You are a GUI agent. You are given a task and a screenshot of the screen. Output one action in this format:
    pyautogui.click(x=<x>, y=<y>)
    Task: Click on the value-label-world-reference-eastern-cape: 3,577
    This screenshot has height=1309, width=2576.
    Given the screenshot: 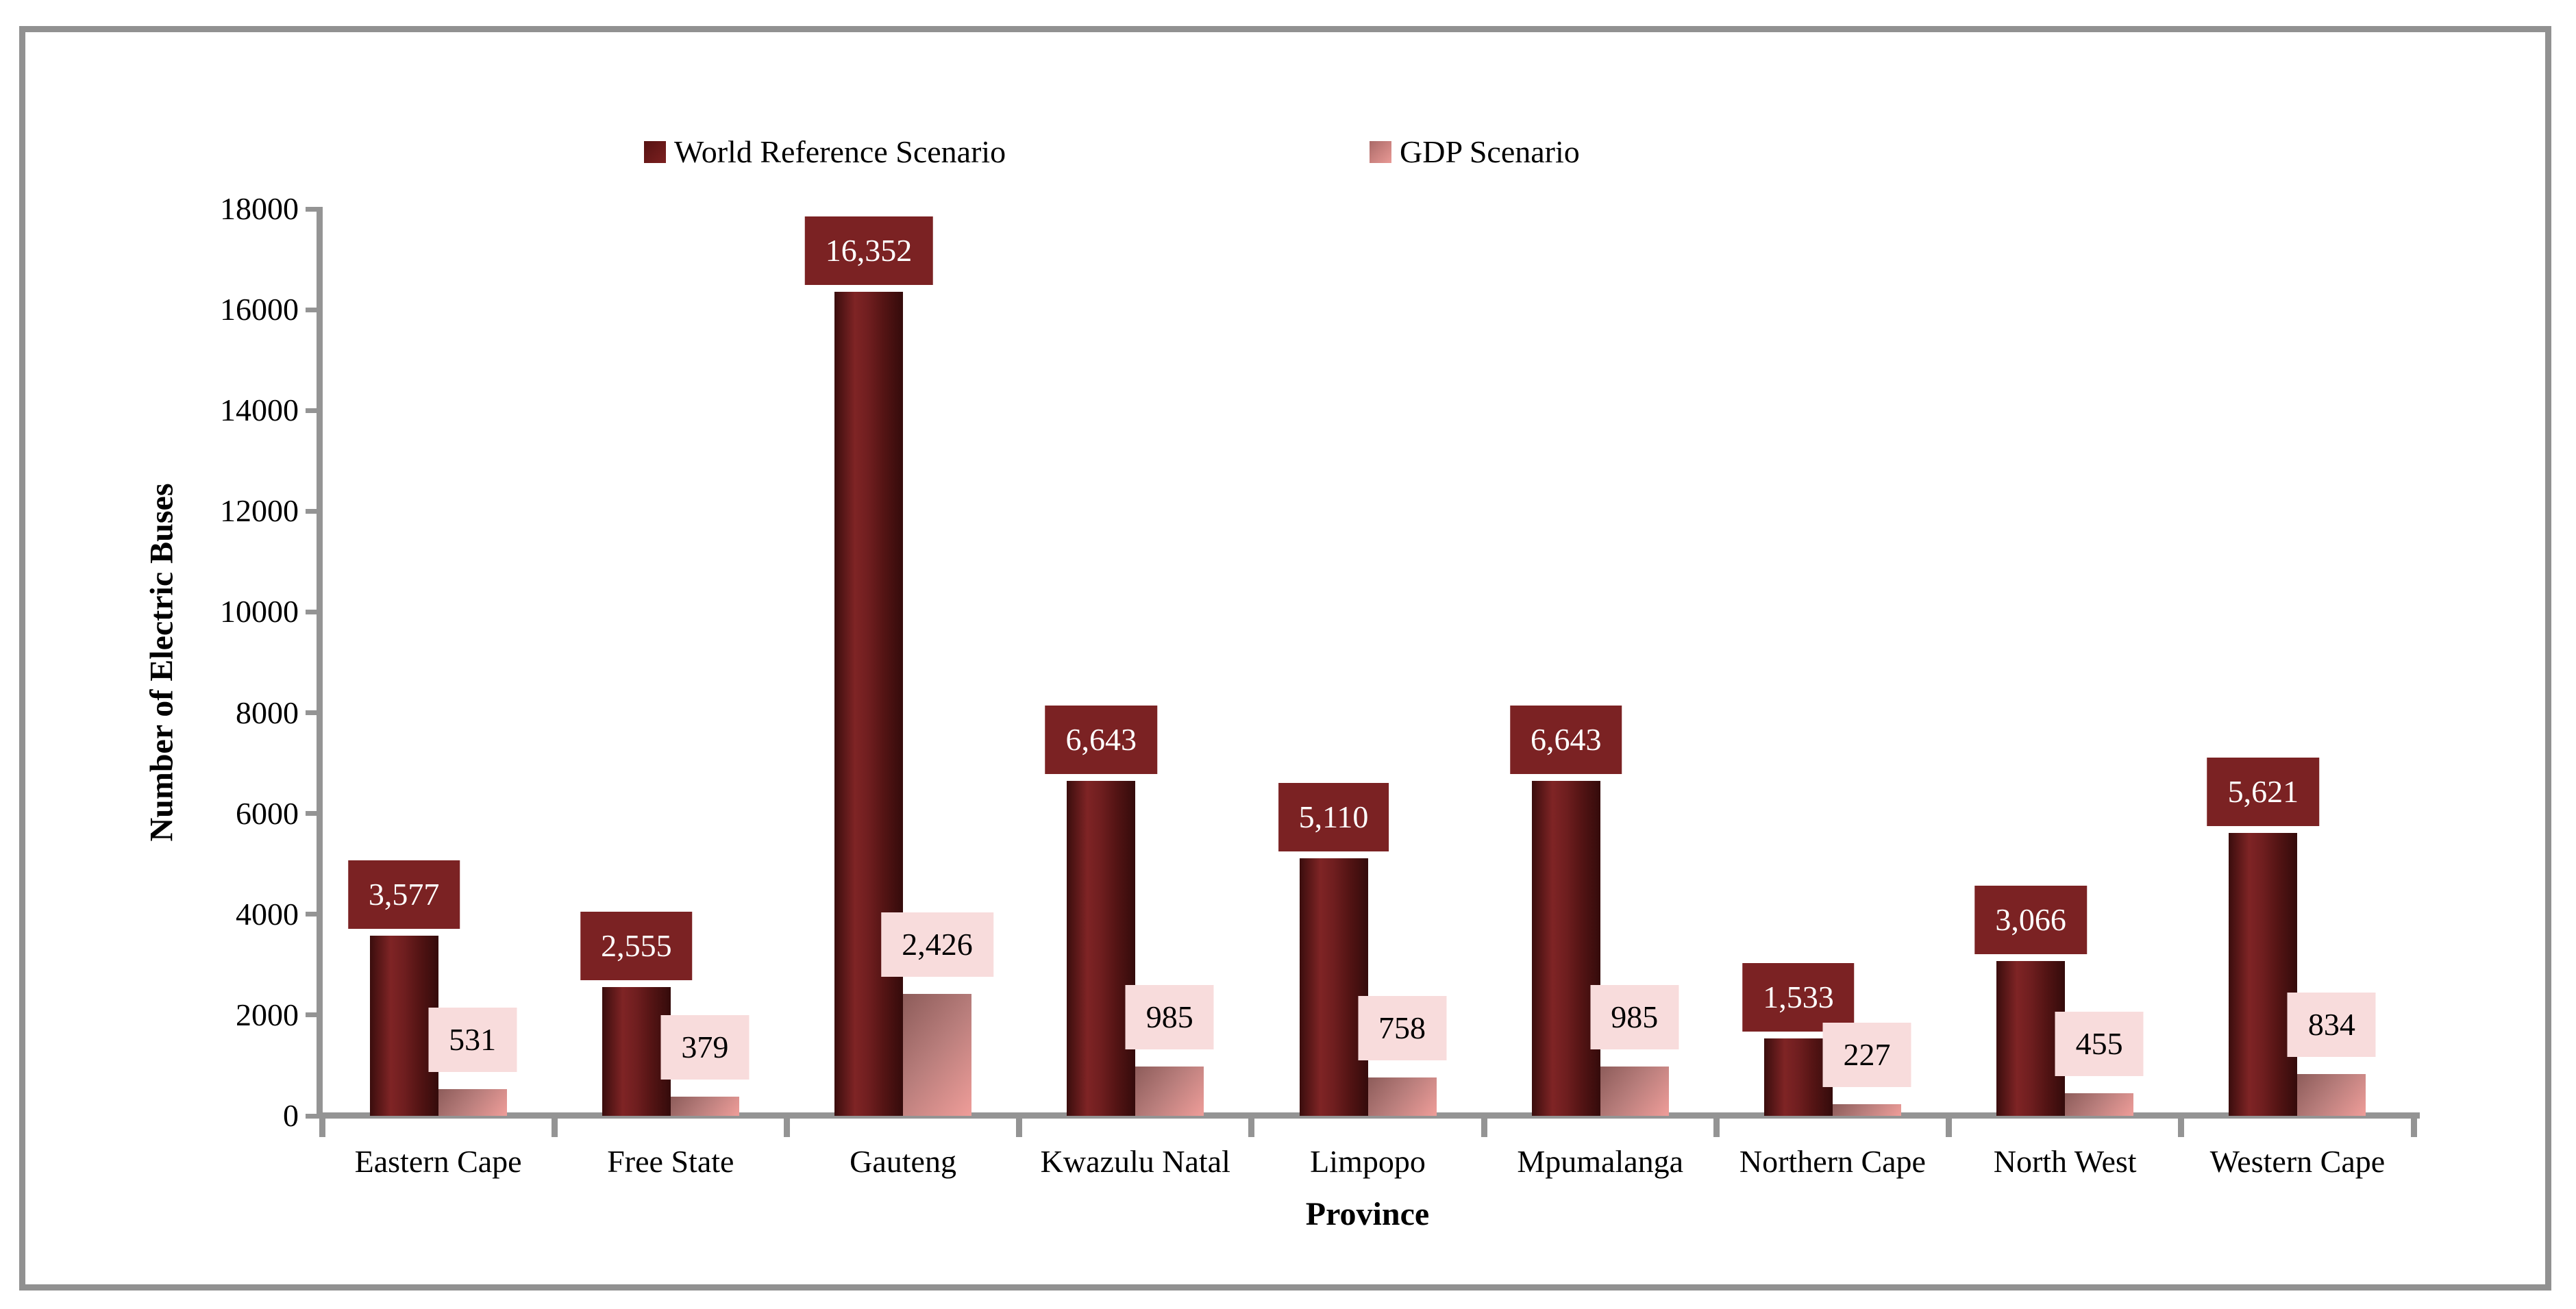 What is the action you would take?
    pyautogui.click(x=403, y=895)
    